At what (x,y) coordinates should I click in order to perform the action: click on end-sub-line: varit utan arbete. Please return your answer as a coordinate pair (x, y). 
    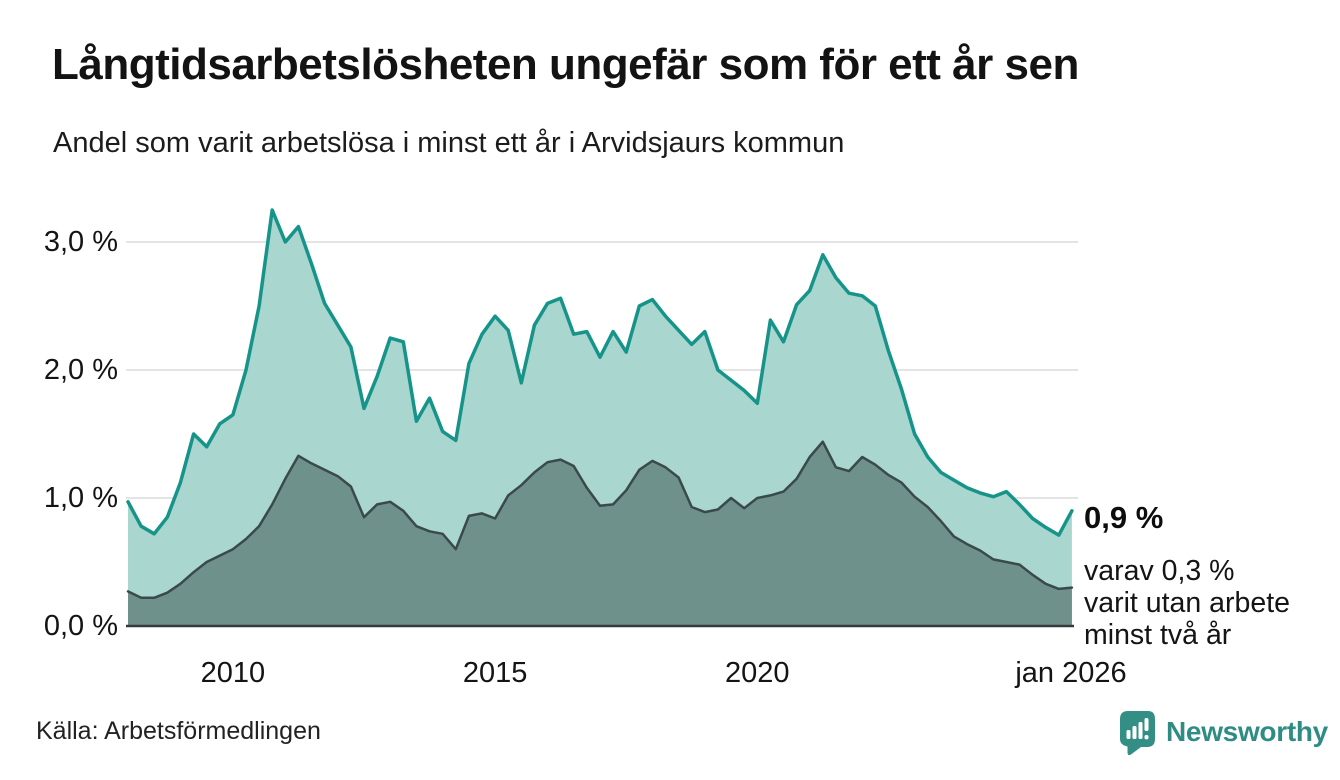
    Looking at the image, I should click on (1187, 603).